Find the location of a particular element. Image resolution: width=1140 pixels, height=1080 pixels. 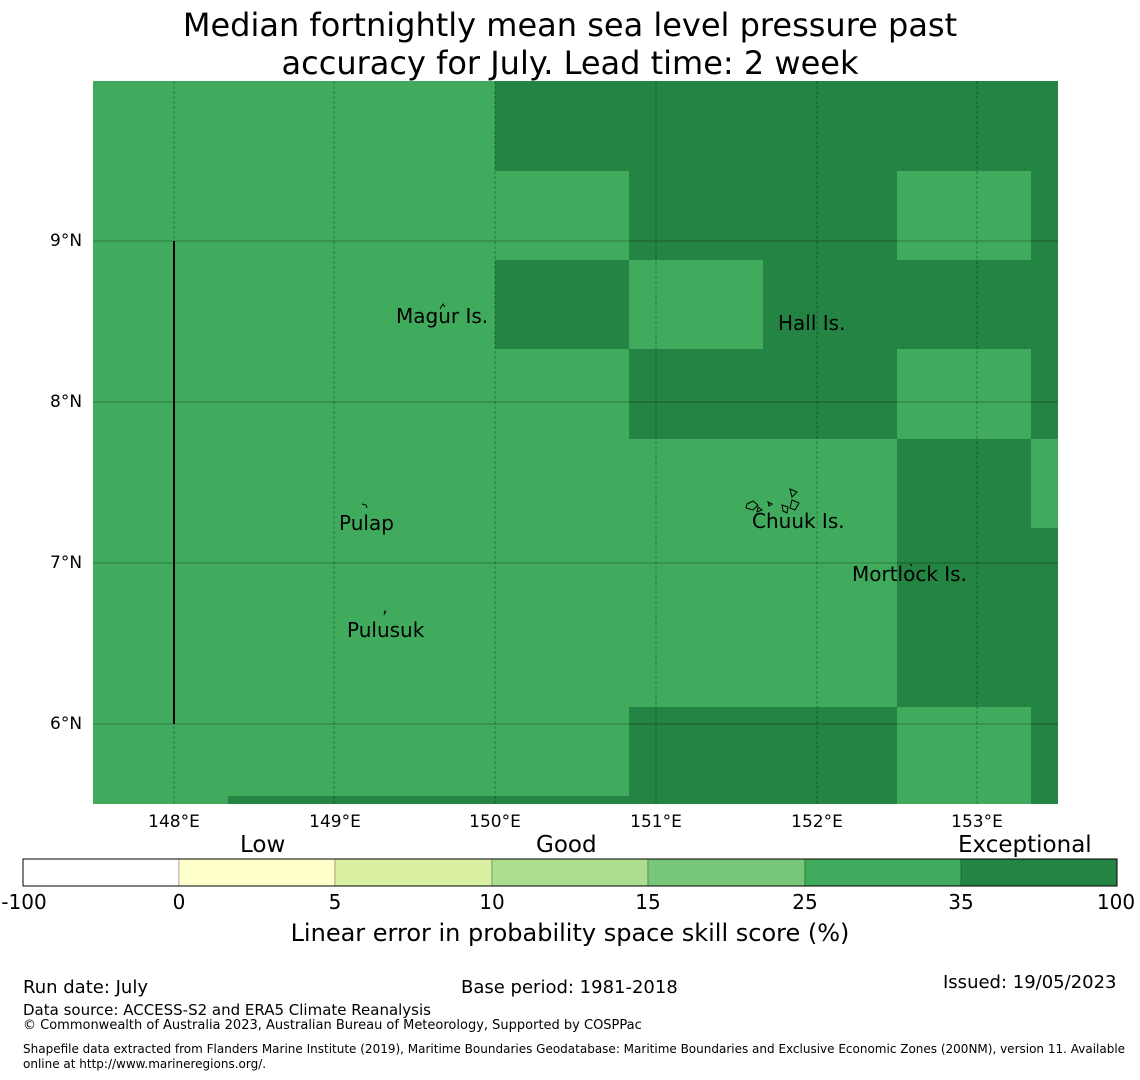

colorbar-tick: 25 is located at coordinates (805, 902).